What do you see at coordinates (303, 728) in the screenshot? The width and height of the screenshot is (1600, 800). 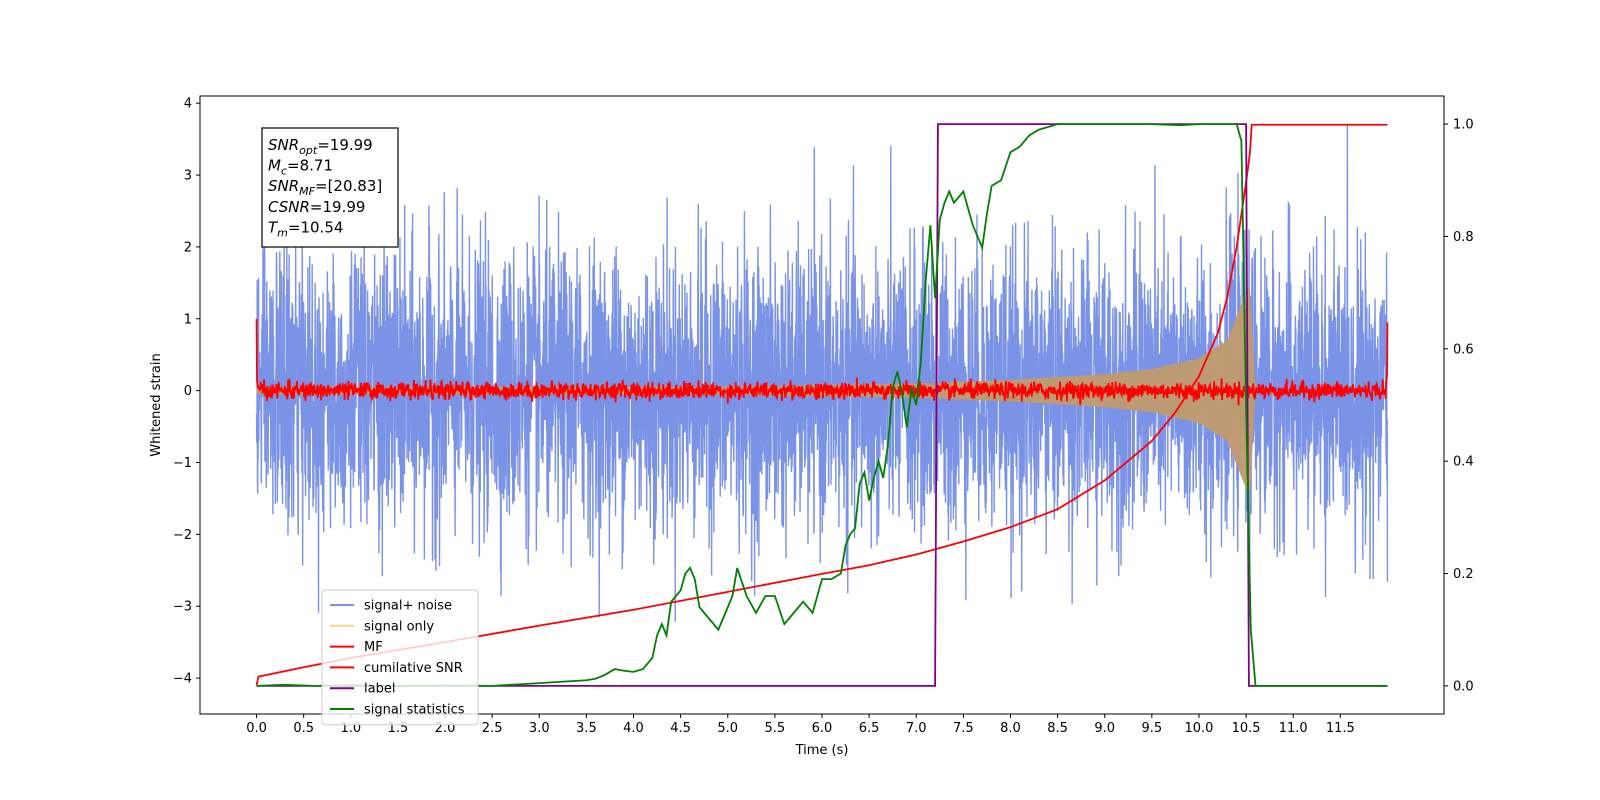 I see `x-tick-label: 0.5` at bounding box center [303, 728].